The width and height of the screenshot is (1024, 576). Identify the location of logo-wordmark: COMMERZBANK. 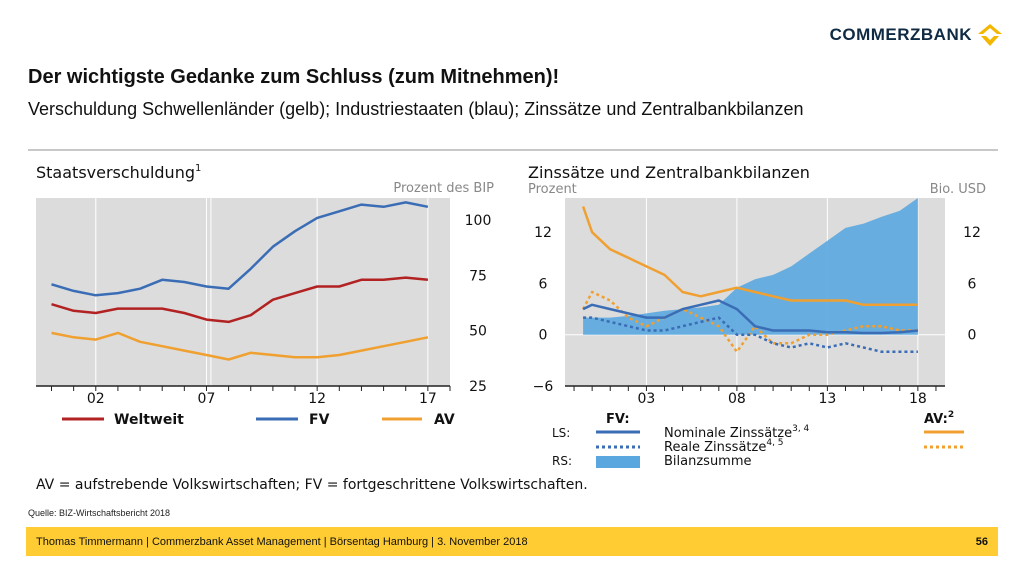
(900, 34).